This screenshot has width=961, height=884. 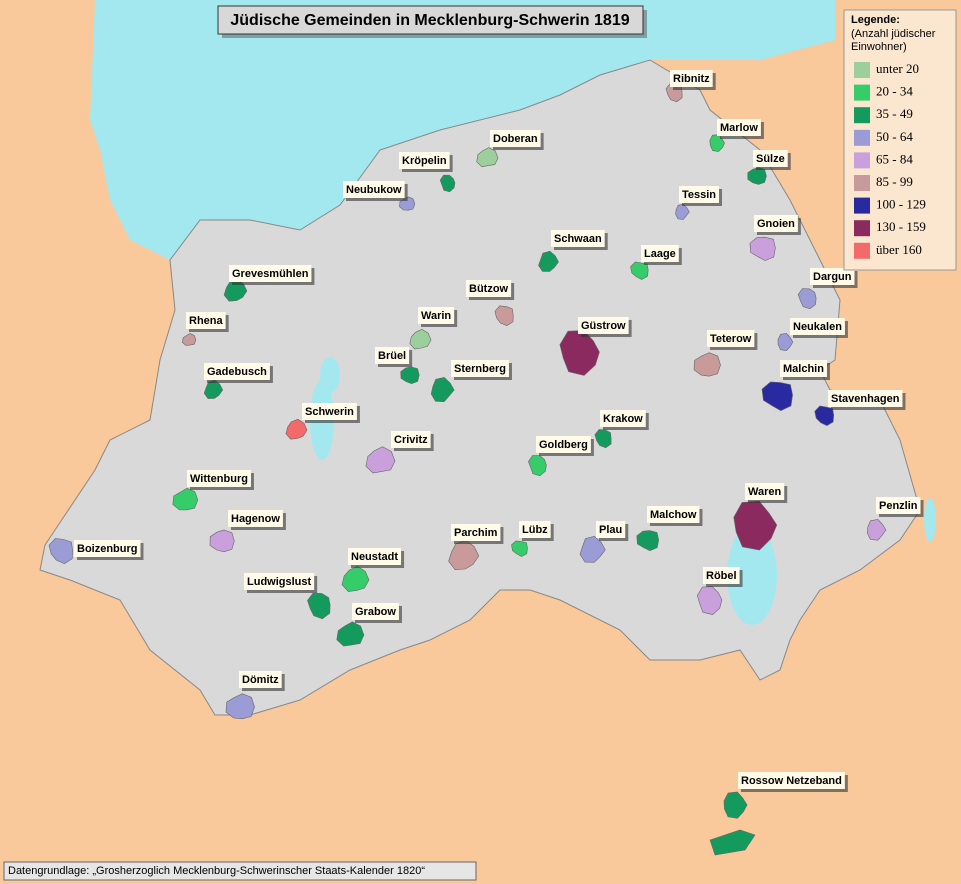 What do you see at coordinates (893, 34) in the screenshot?
I see `legend-subtitle: (Anzahl jüdischer` at bounding box center [893, 34].